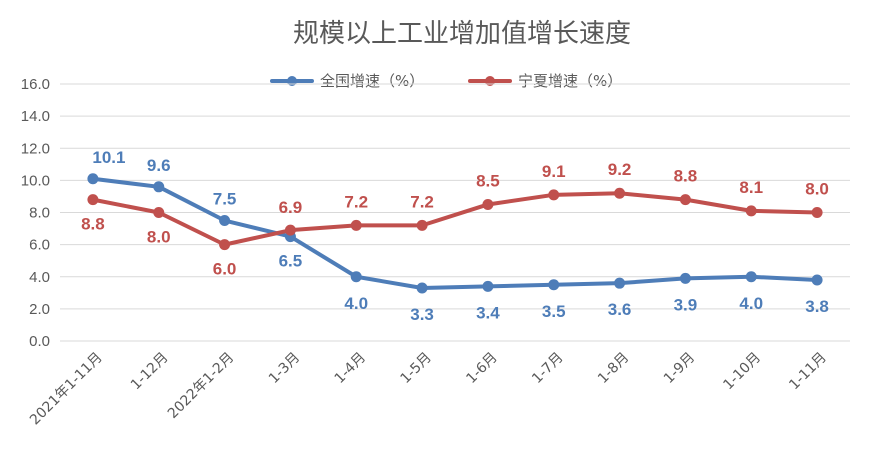  I want to click on y-tick-label: 8.0, so click(39, 213).